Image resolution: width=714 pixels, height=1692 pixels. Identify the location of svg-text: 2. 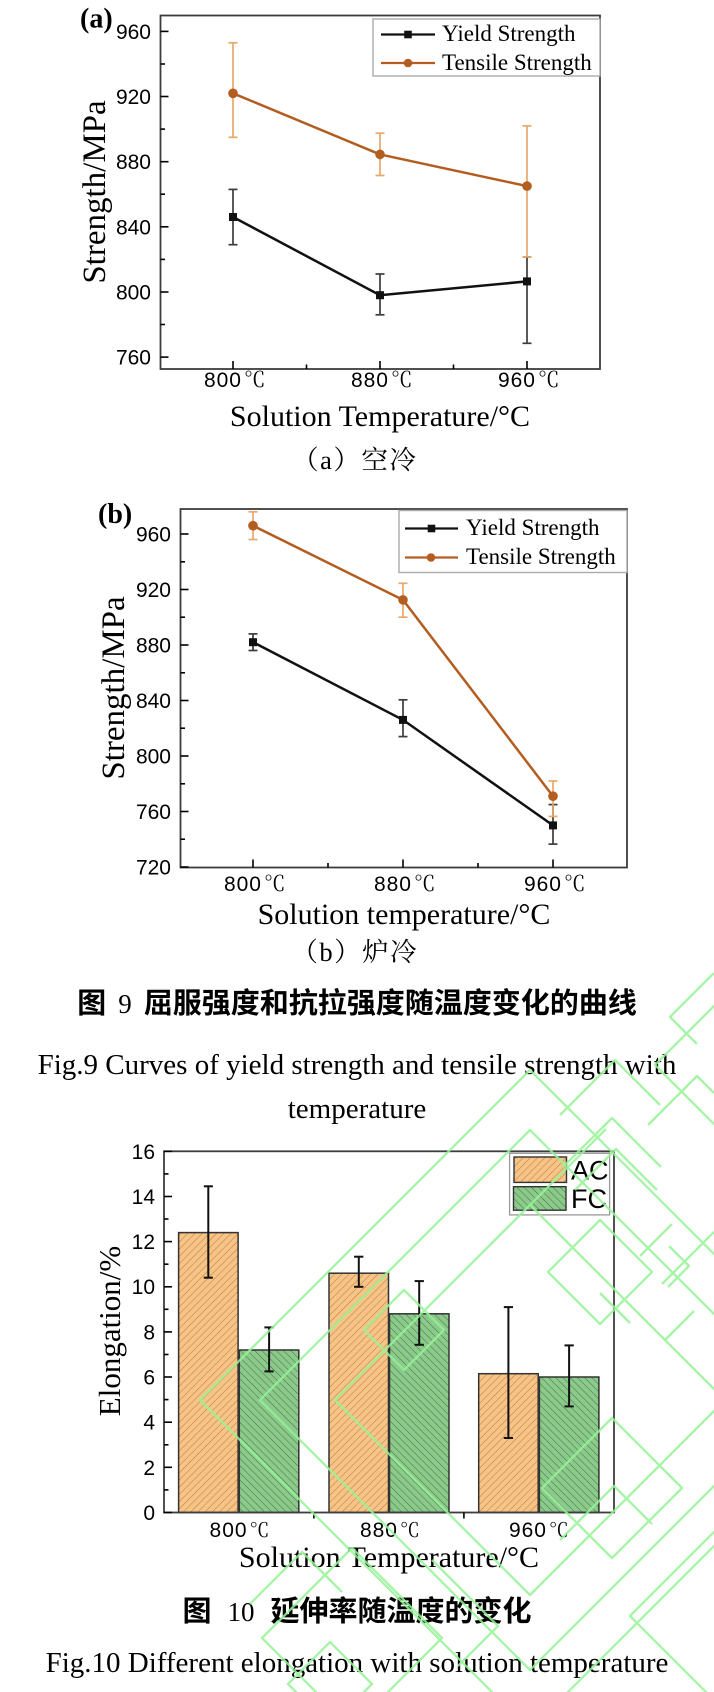
(149, 1468).